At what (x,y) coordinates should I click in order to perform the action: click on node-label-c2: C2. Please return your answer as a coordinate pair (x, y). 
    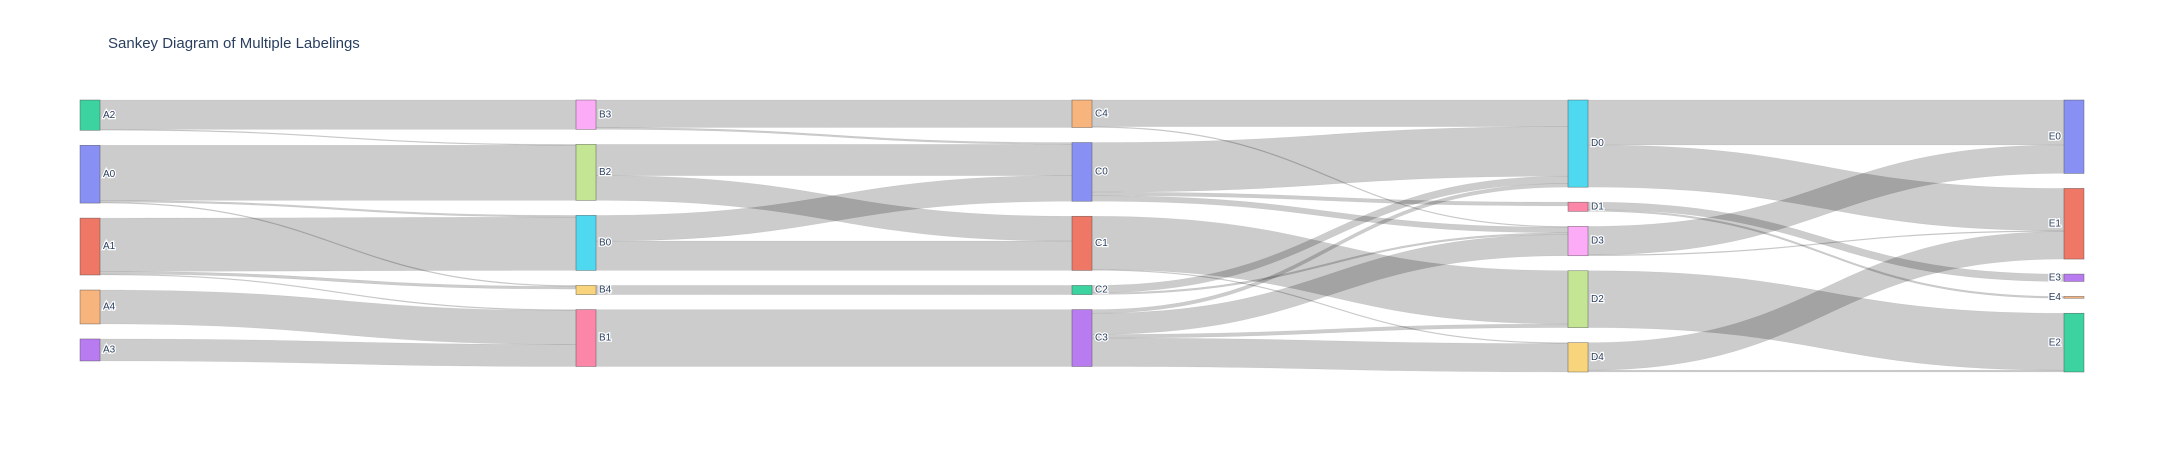
    Looking at the image, I should click on (1101, 290).